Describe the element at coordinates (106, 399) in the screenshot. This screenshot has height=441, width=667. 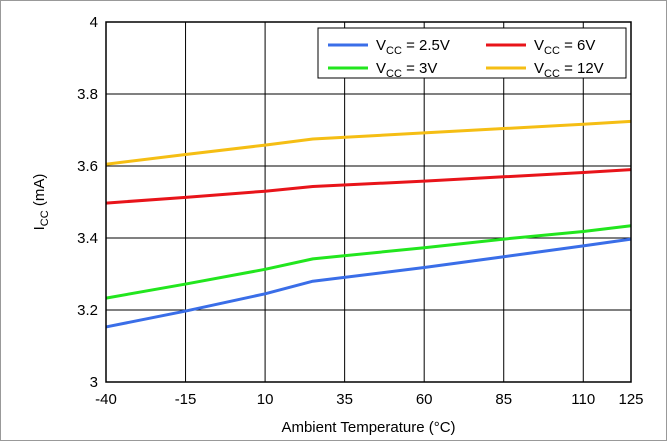
I see `x-tick-label: -40` at that location.